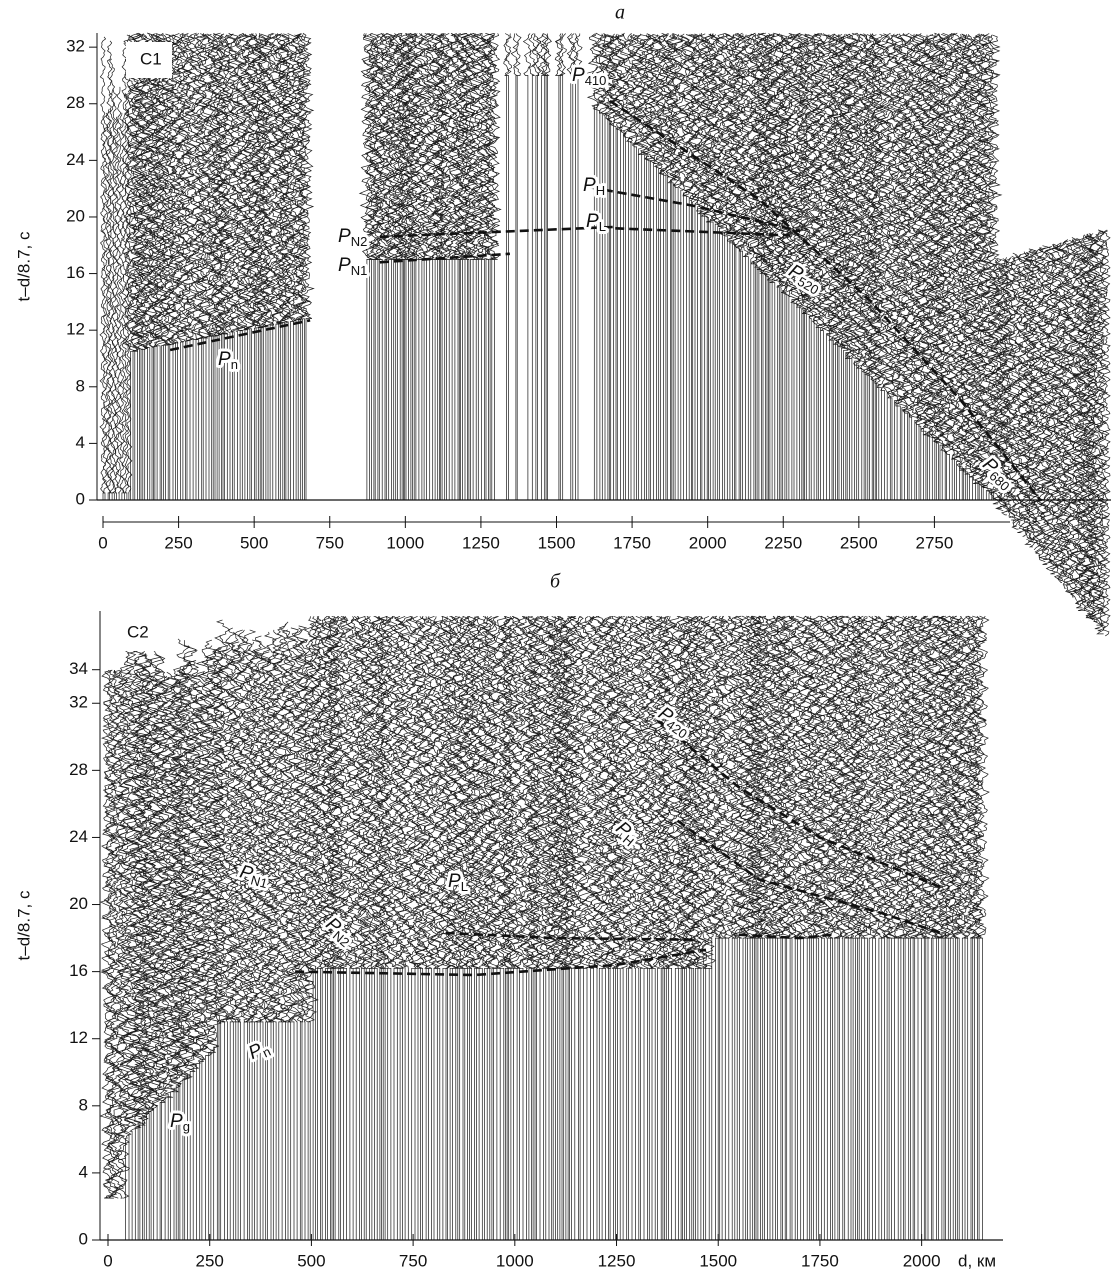 The height and width of the screenshot is (1270, 1111). I want to click on travel-time-curve, so click(571, 936).